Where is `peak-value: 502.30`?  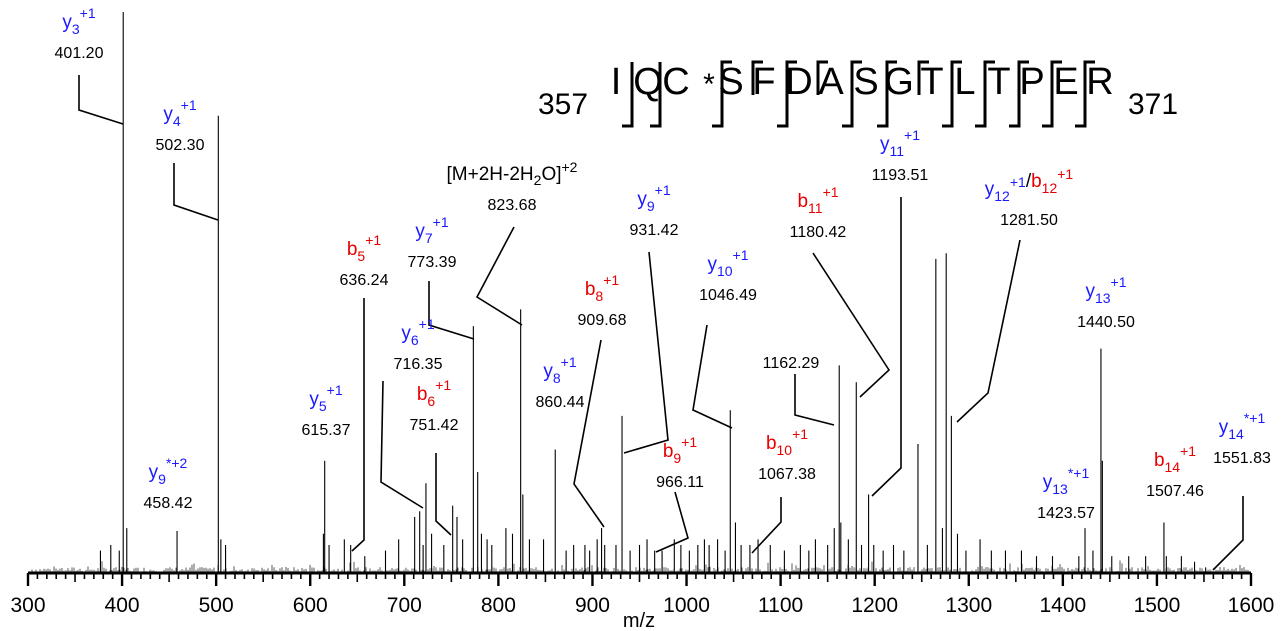
peak-value: 502.30 is located at coordinates (180, 145).